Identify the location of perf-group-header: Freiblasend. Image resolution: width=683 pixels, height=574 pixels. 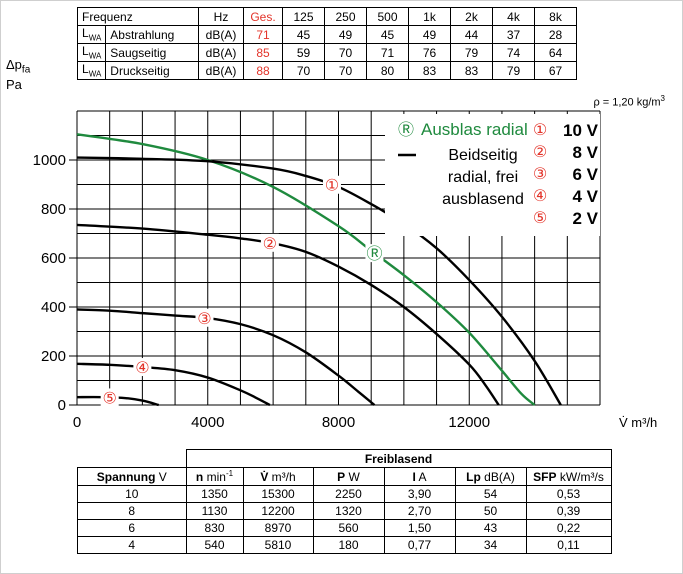
(398, 458).